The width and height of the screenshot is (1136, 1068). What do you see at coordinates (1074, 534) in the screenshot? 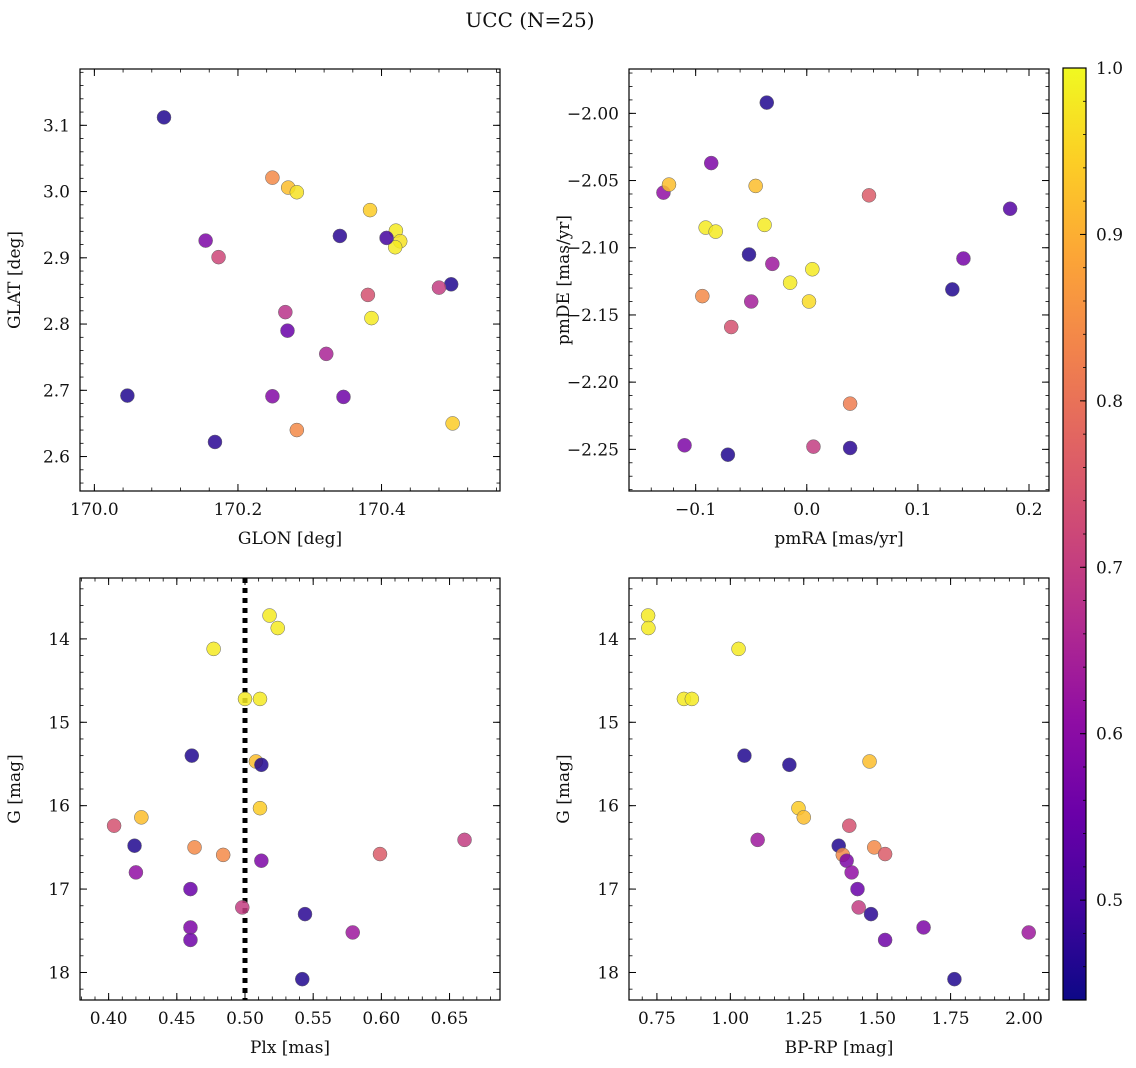
I see `colorbar-gradient` at bounding box center [1074, 534].